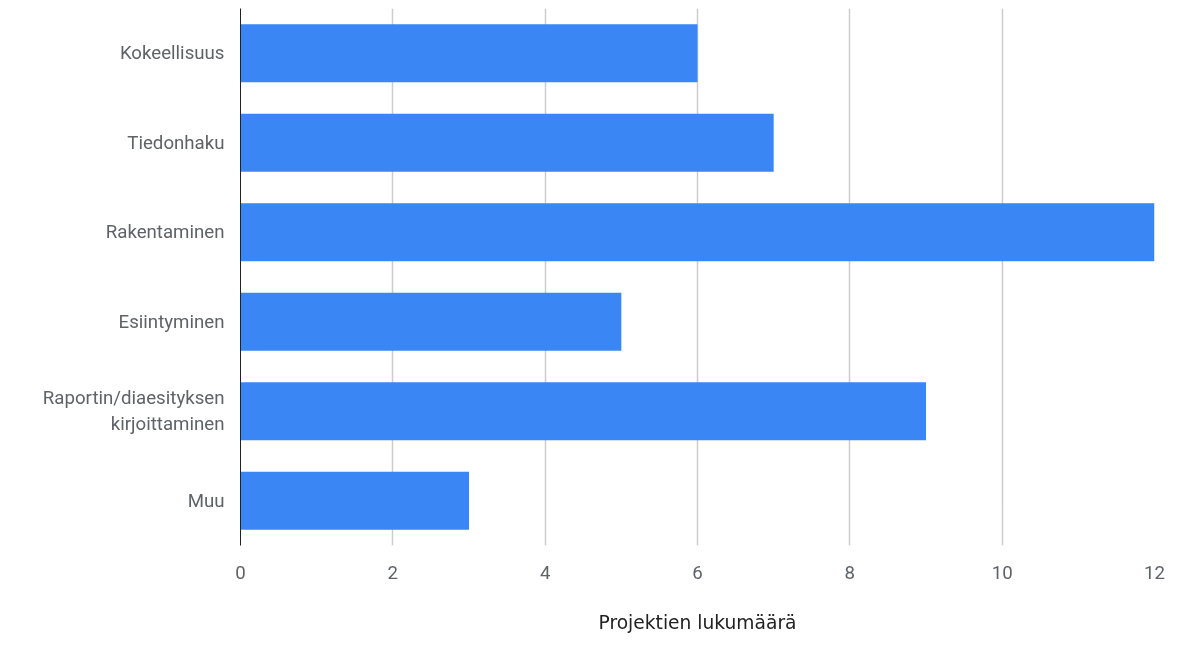 The width and height of the screenshot is (1182, 645). I want to click on y-tick-label: Esiintyminen, so click(171, 321).